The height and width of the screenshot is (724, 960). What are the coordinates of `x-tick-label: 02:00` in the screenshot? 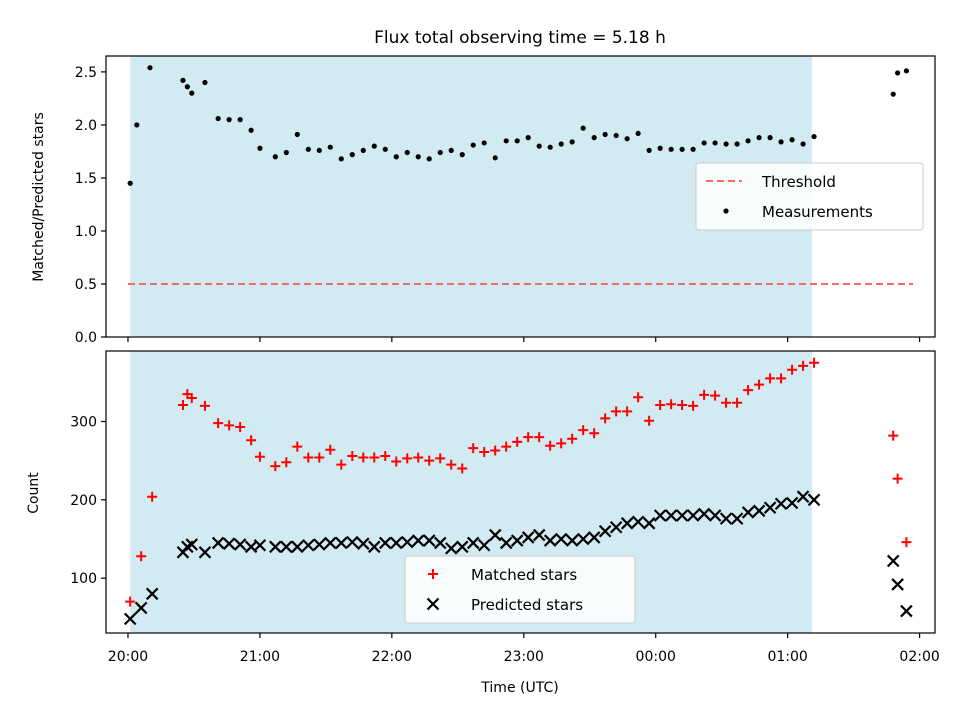 It's located at (919, 657).